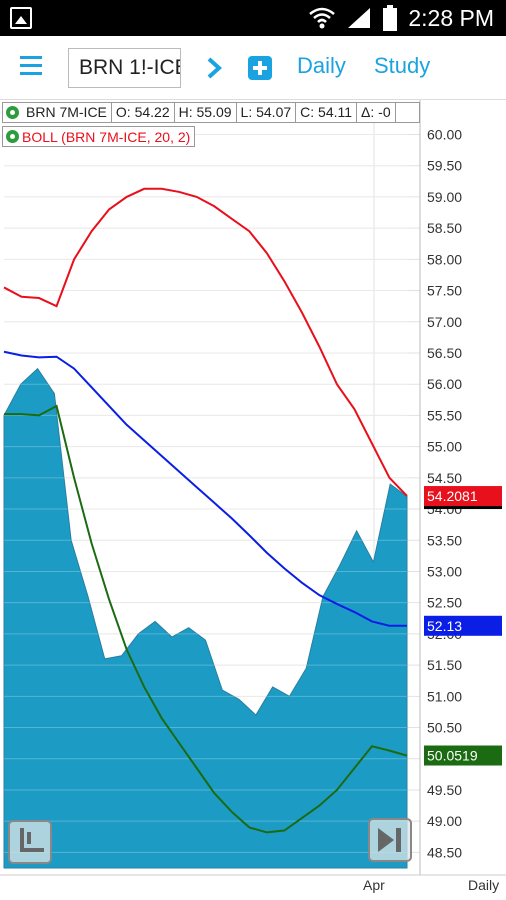 The width and height of the screenshot is (506, 900). Describe the element at coordinates (401, 18) in the screenshot. I see `system-icons: 2:28 PM` at that location.